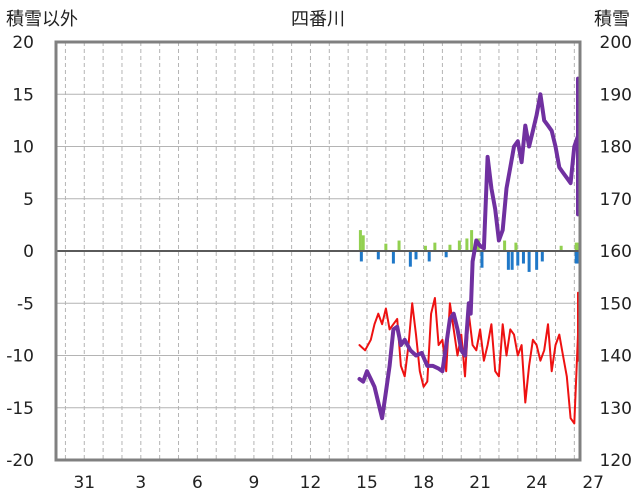 The image size is (636, 501). Describe the element at coordinates (612, 19) in the screenshot. I see `right-axis-label: 積雪` at that location.